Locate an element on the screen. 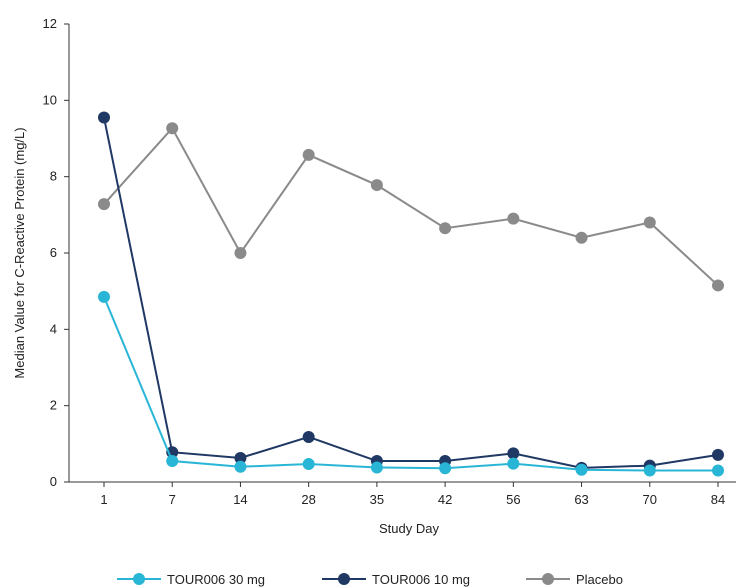  y-tick-label: 2 is located at coordinates (53, 405).